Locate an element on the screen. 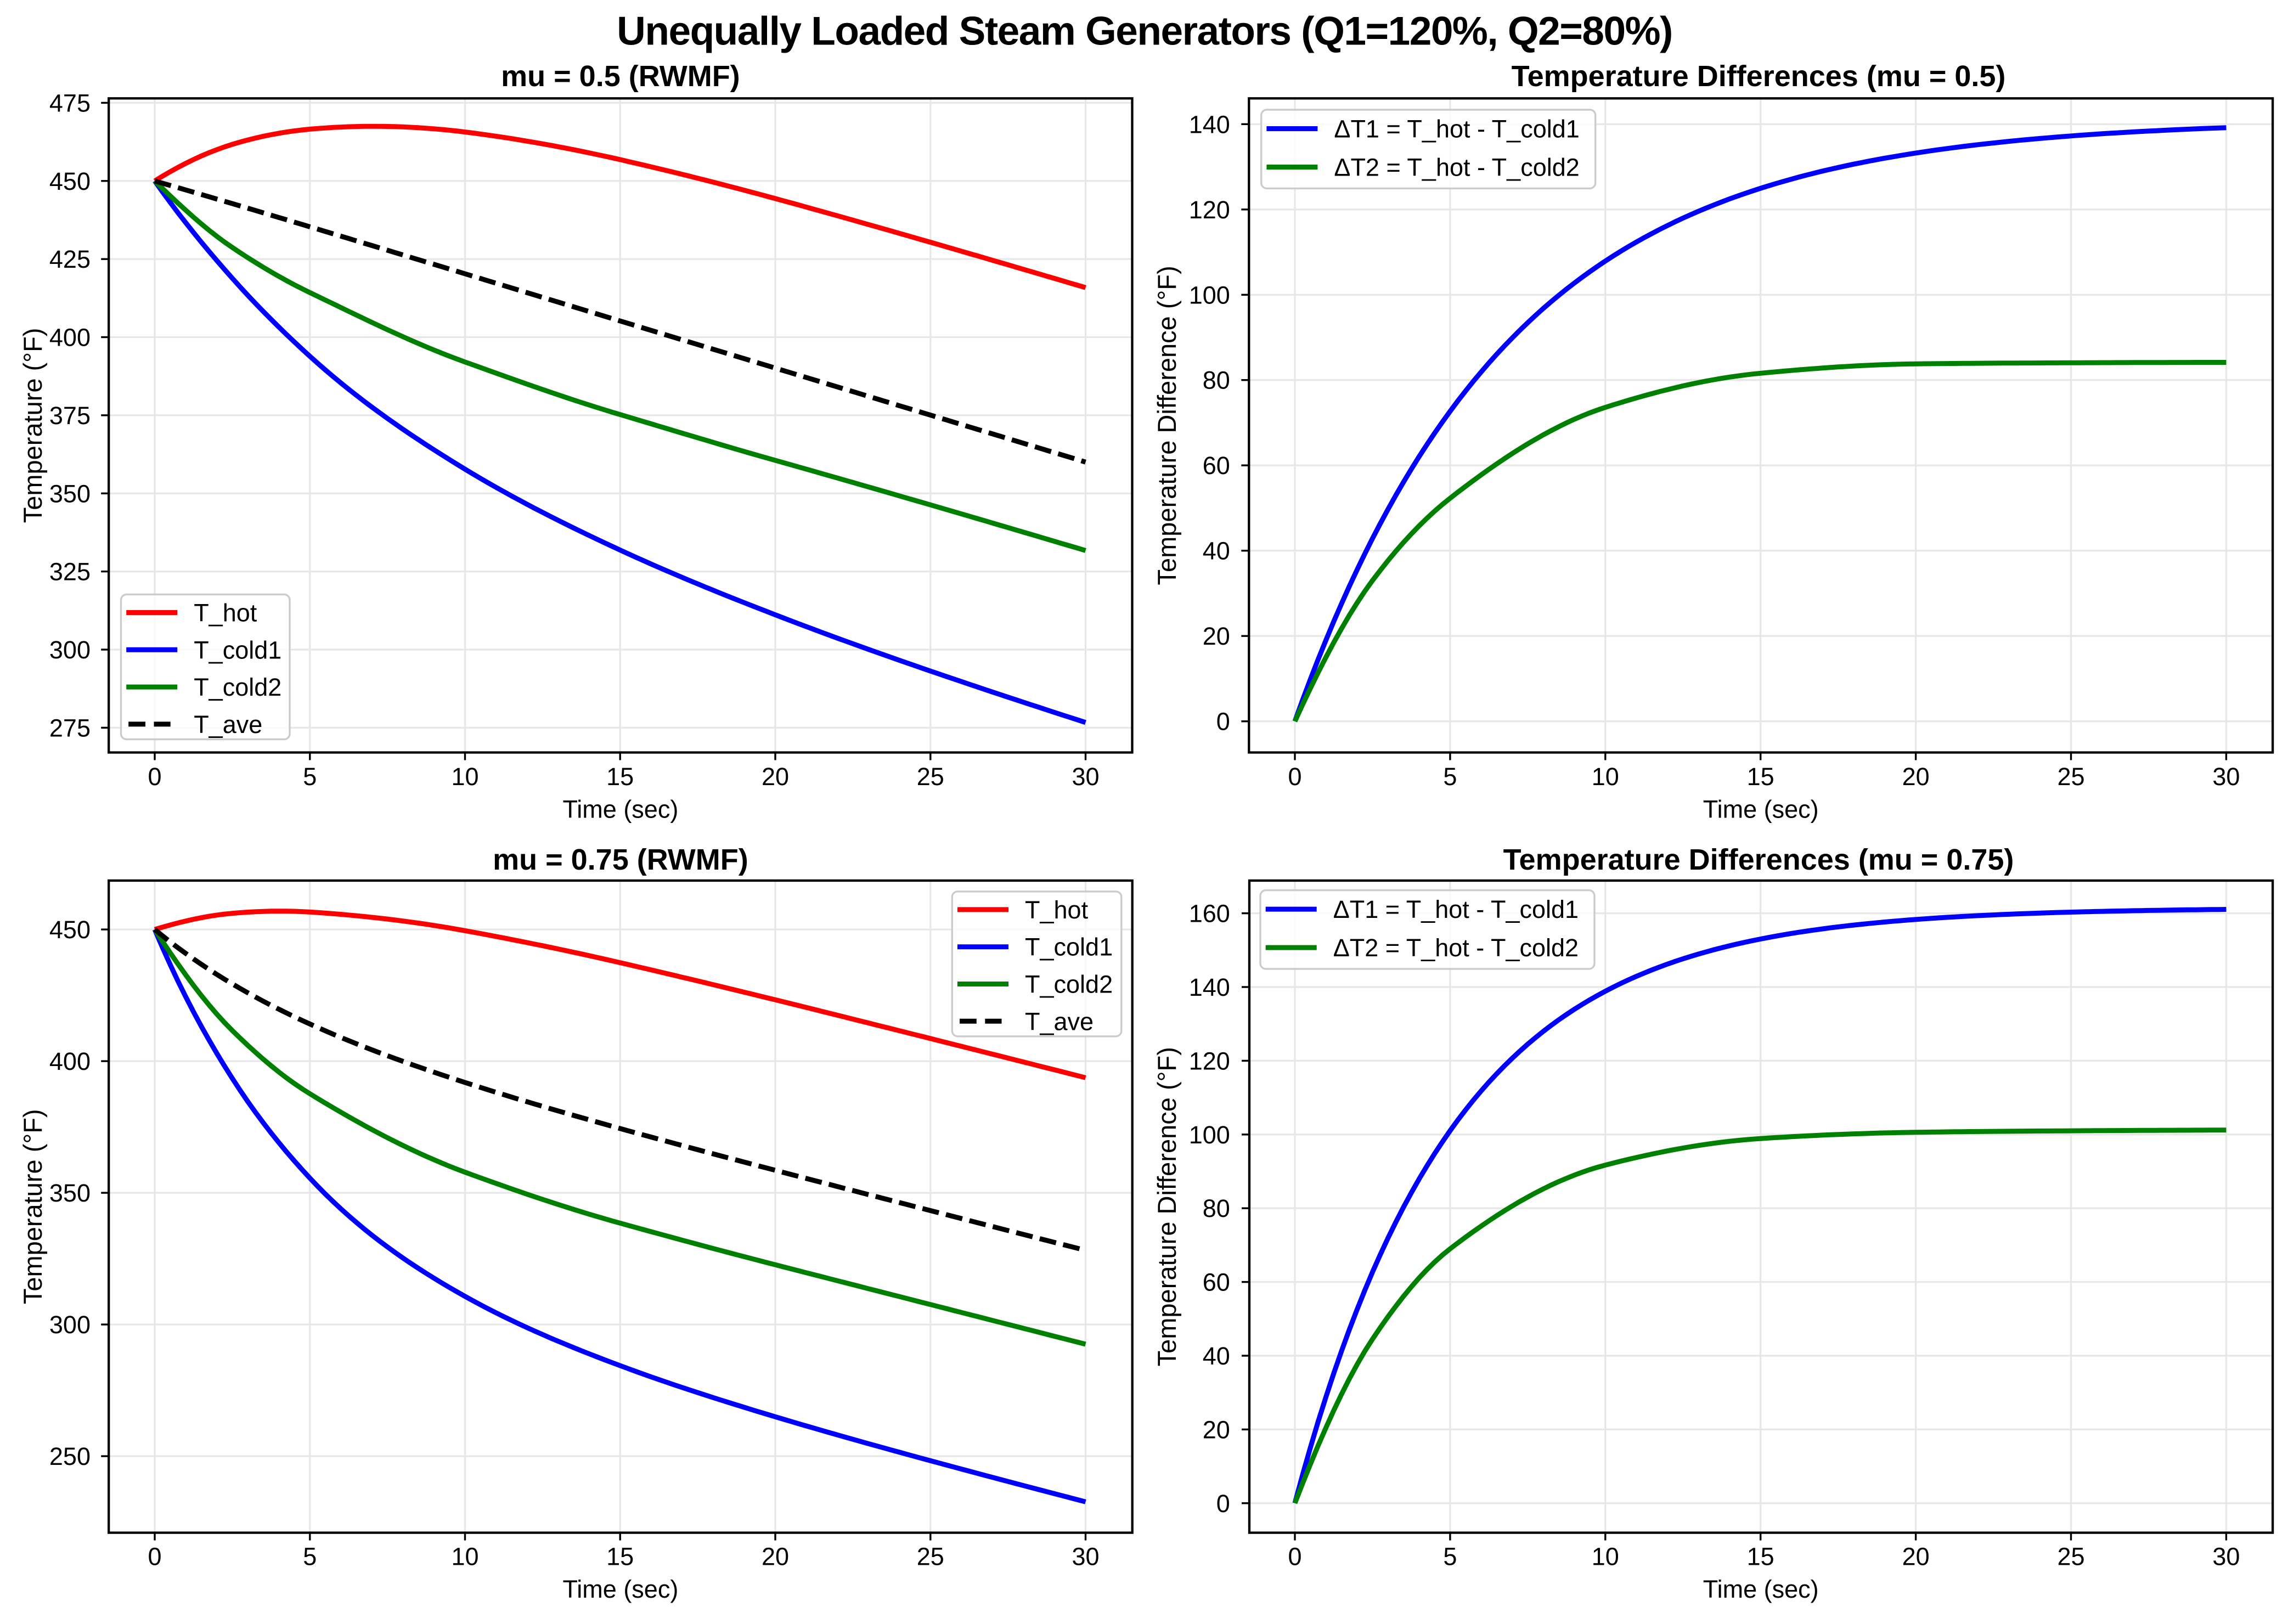 The width and height of the screenshot is (2288, 1624). svg-text: 160 is located at coordinates (1209, 914).